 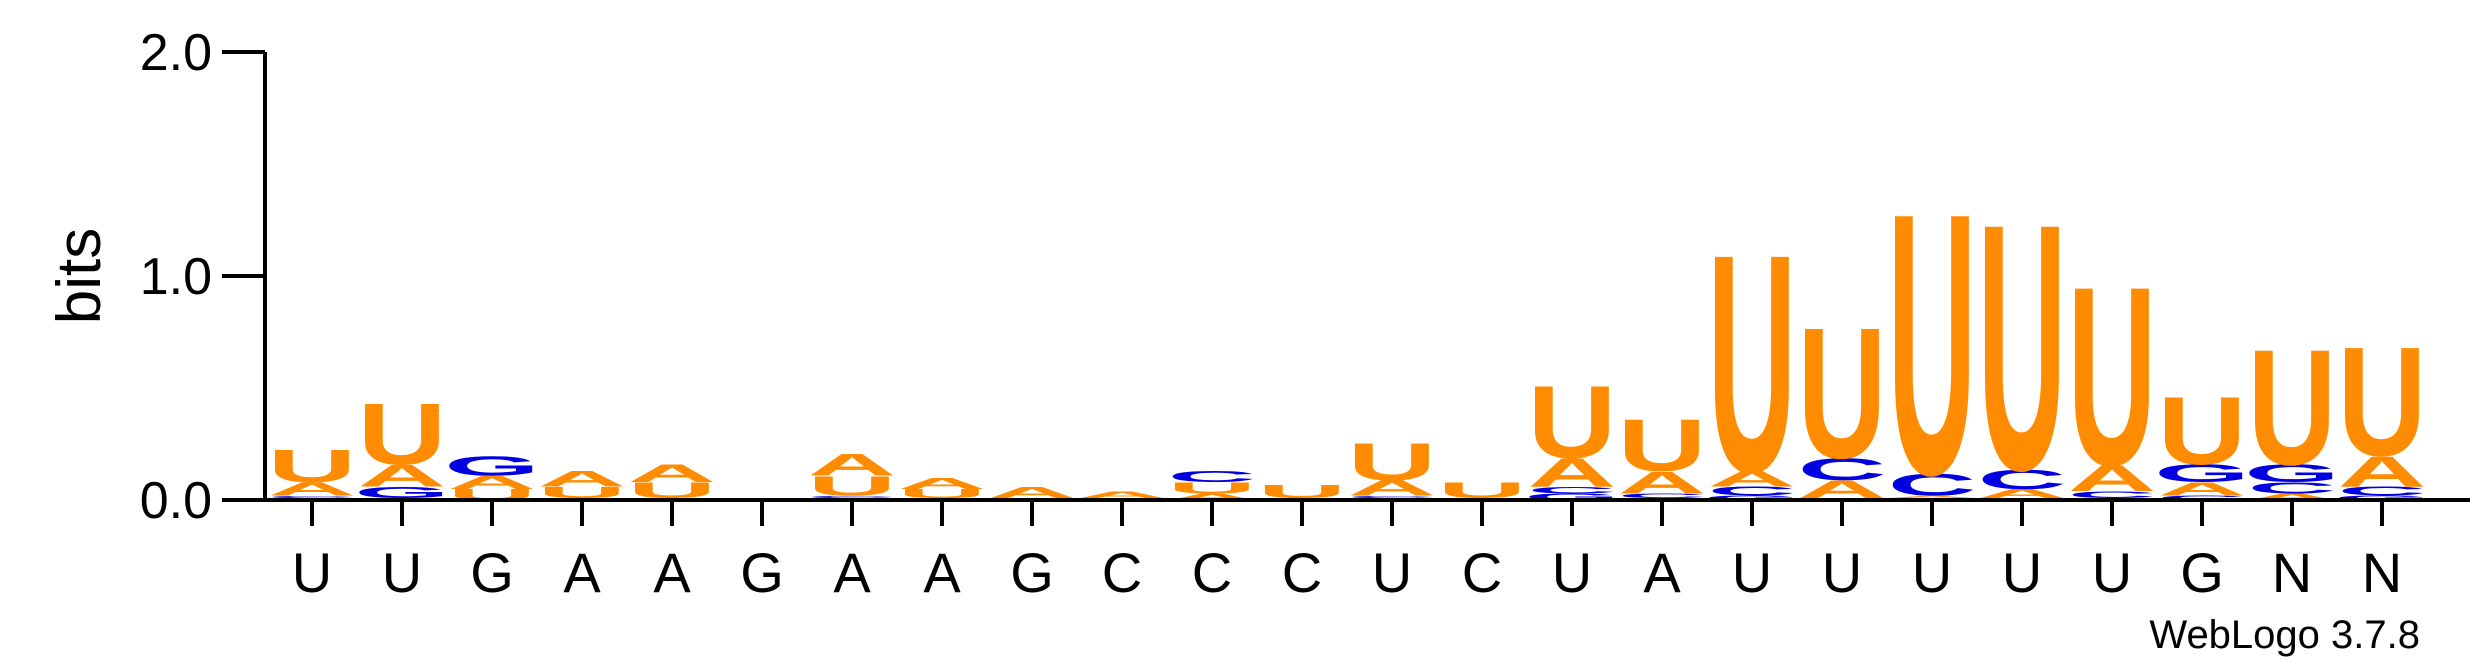 I want to click on y-tick-label: 1.0, so click(x=176, y=277).